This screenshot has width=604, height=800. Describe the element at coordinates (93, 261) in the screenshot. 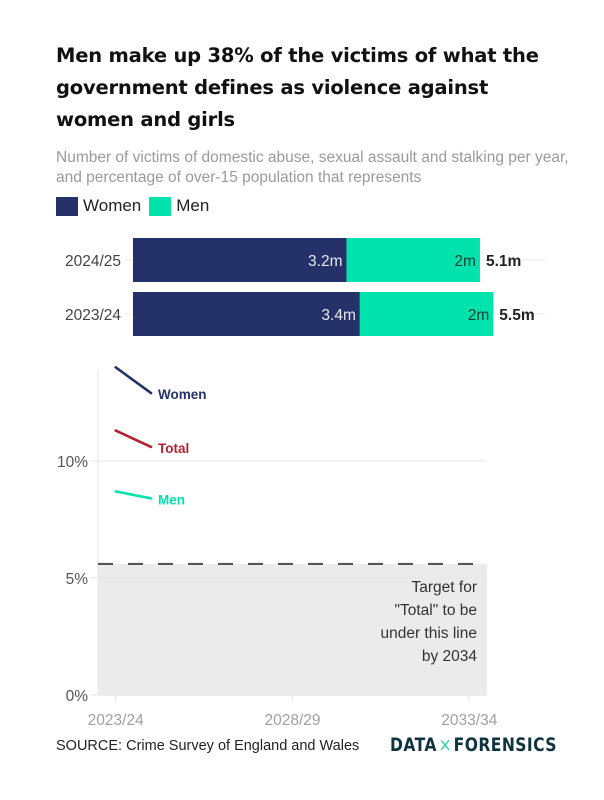

I see `bar-category-label: 2024/25` at that location.